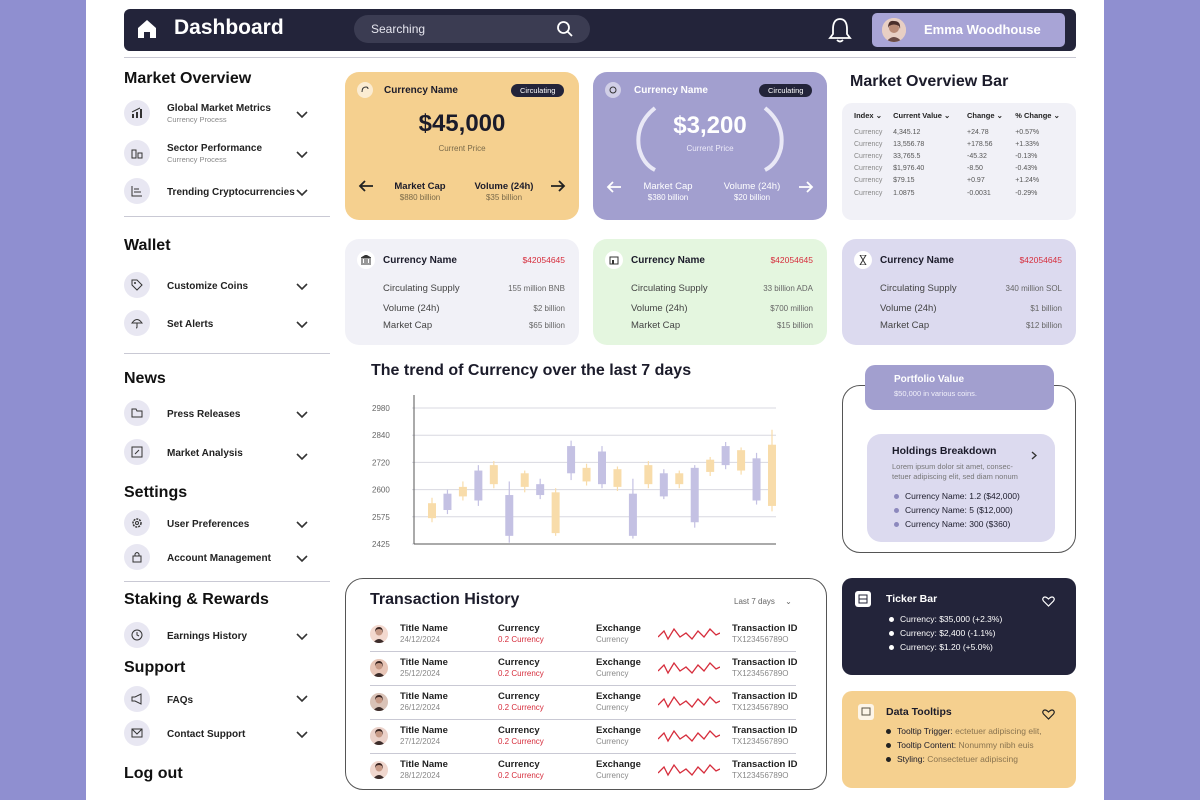 The width and height of the screenshot is (1200, 800). Describe the element at coordinates (917, 260) in the screenshot. I see `currency-name: Currency Name` at that location.